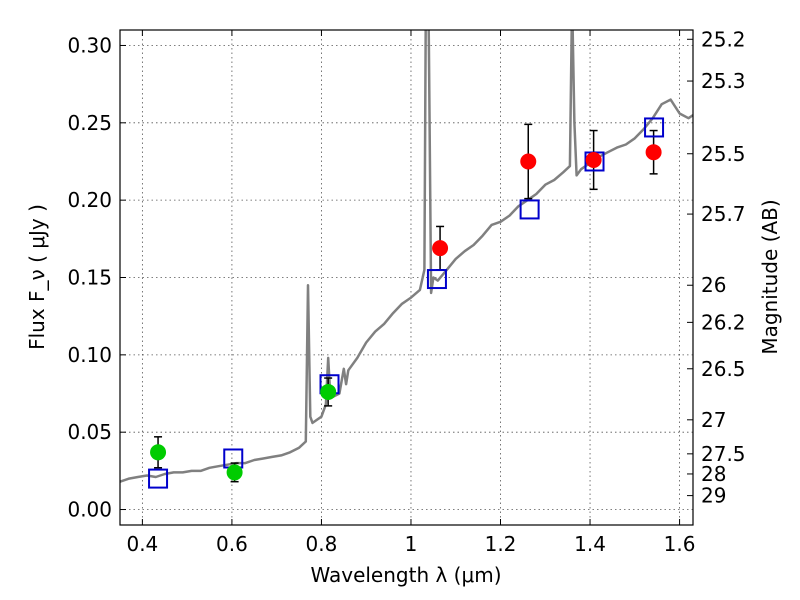 The height and width of the screenshot is (600, 800). Describe the element at coordinates (89, 123) in the screenshot. I see `y-tick-label: 0.25` at that location.